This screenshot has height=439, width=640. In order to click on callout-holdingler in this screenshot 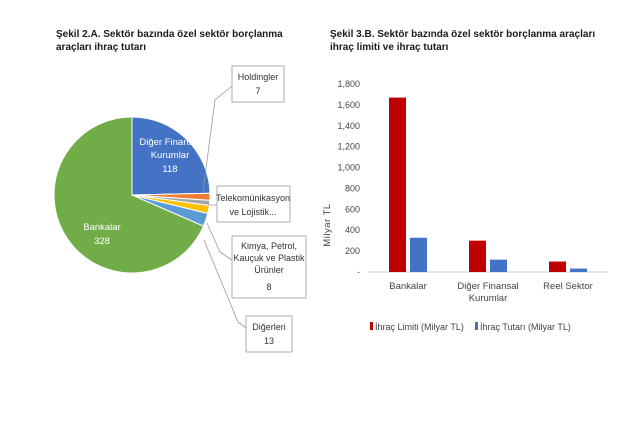, I will do `click(258, 84)`.